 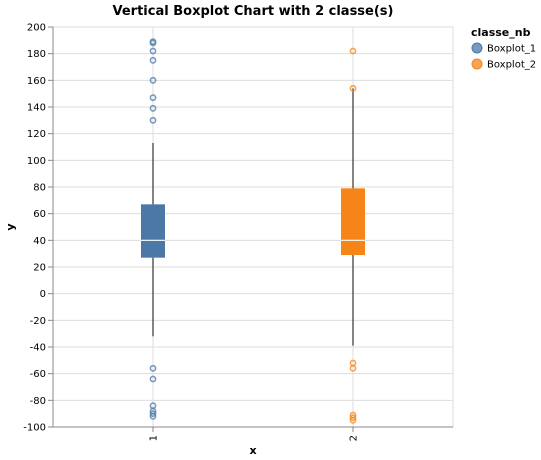 I want to click on x-tick-label: 1, so click(x=154, y=438).